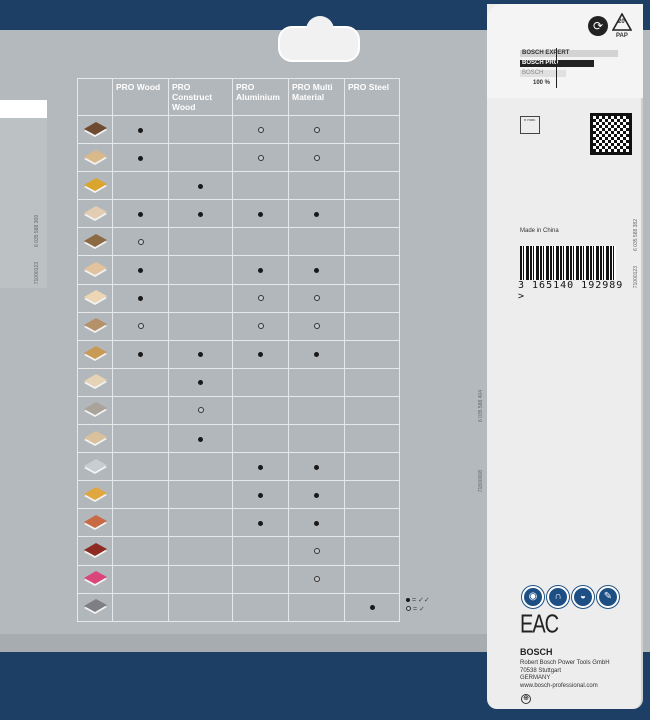 This screenshot has height=720, width=650. I want to click on tier-bosch: BOSCH, so click(543, 73).